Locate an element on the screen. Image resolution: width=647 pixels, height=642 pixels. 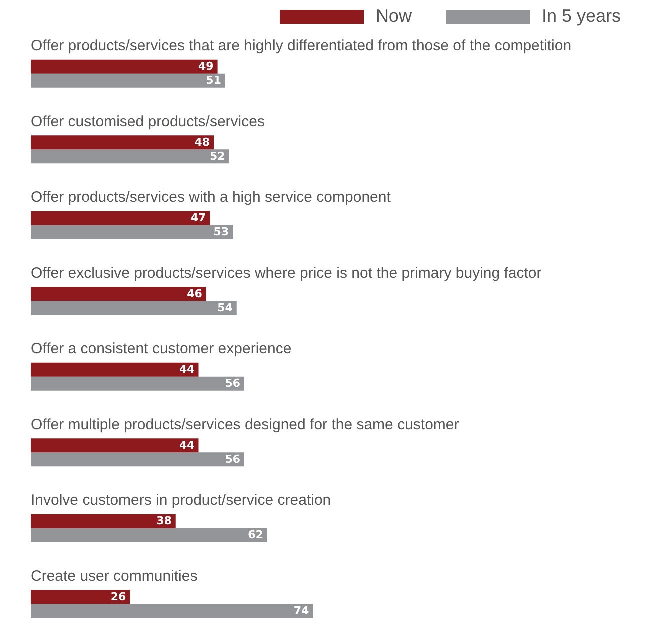
data-label: 48 is located at coordinates (202, 142).